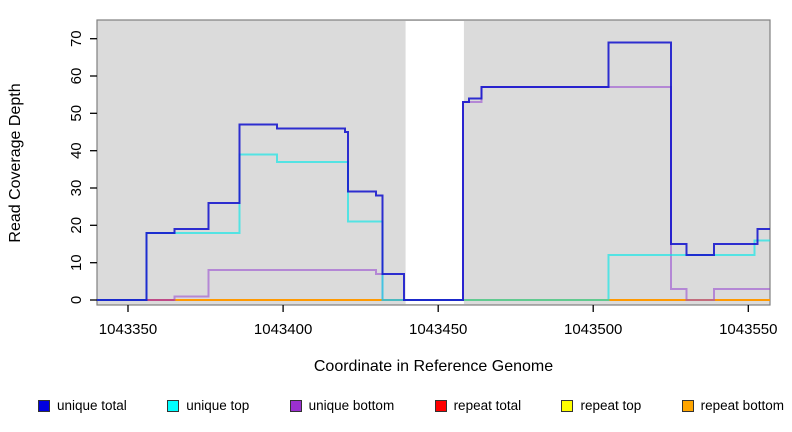 The width and height of the screenshot is (792, 432). I want to click on y-tick-label: 50, so click(76, 113).